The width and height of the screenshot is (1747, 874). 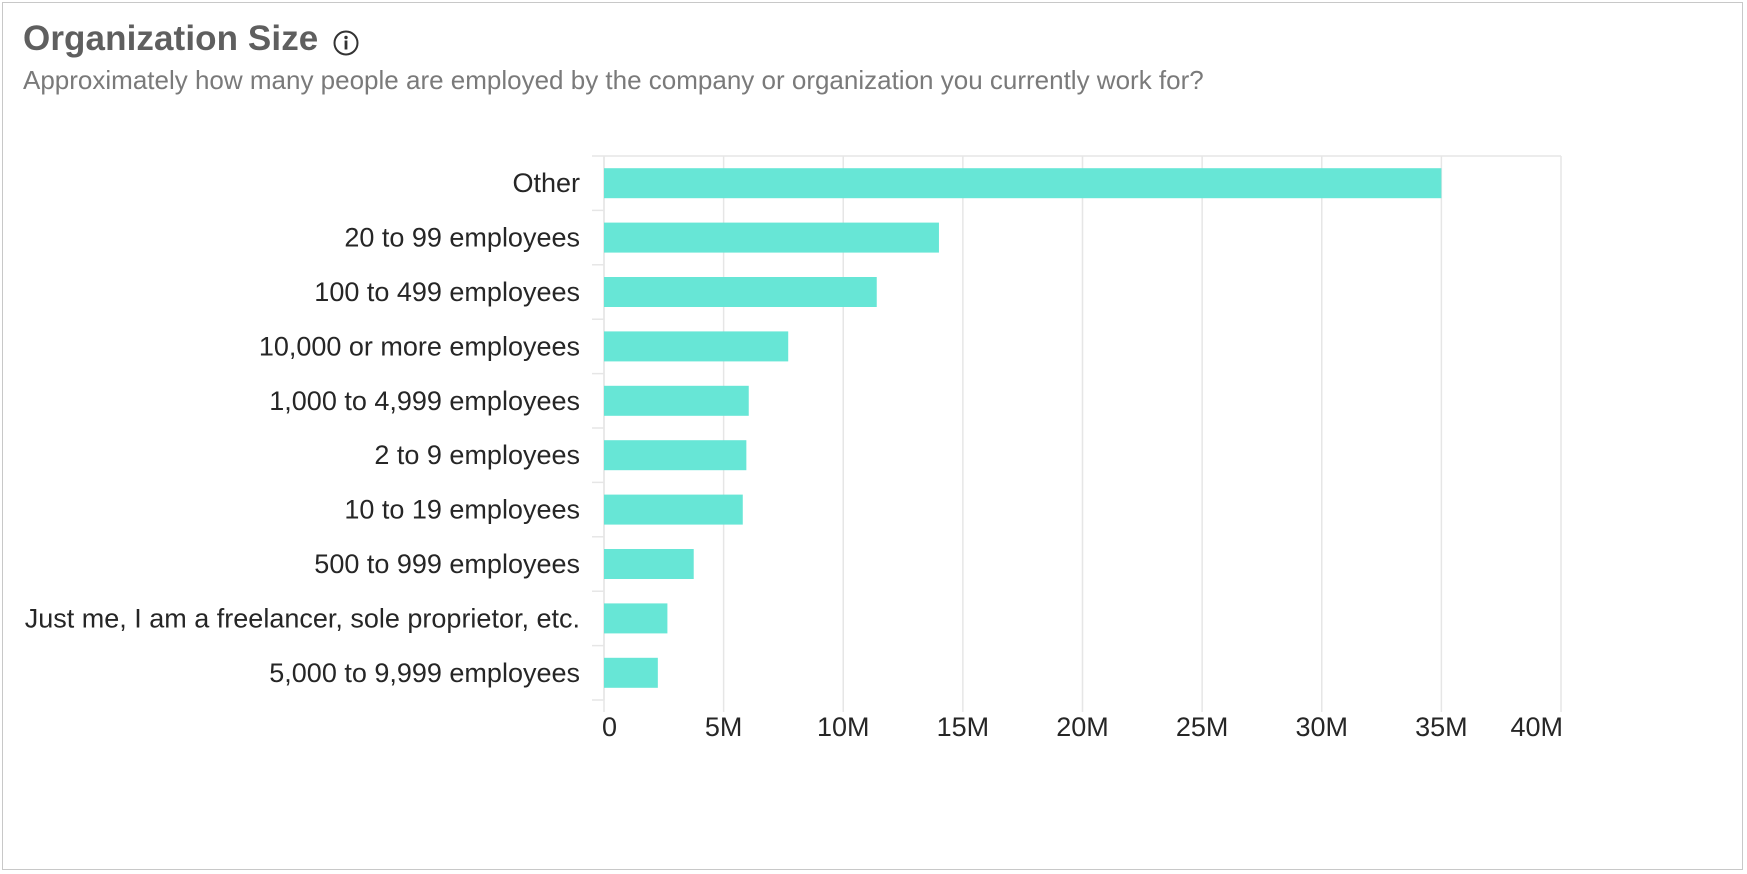 I want to click on category-label: 20 to 99 employees, so click(x=462, y=238).